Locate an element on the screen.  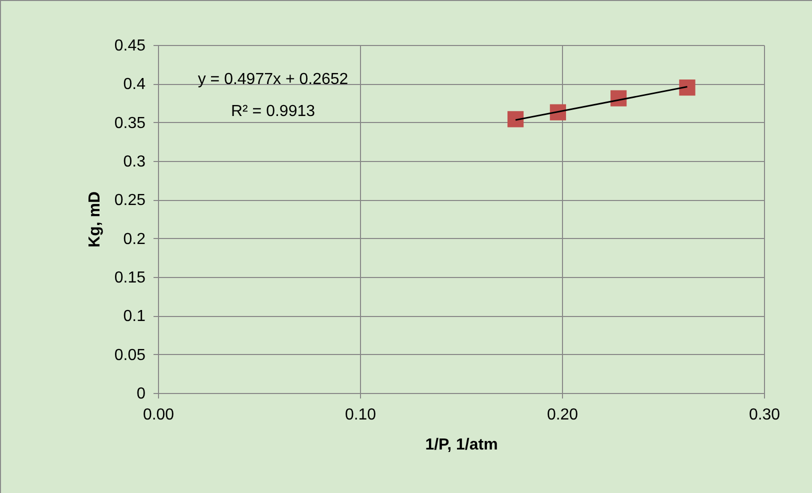
annotation: y = 0.4977x + 0.2652 is located at coordinates (273, 79).